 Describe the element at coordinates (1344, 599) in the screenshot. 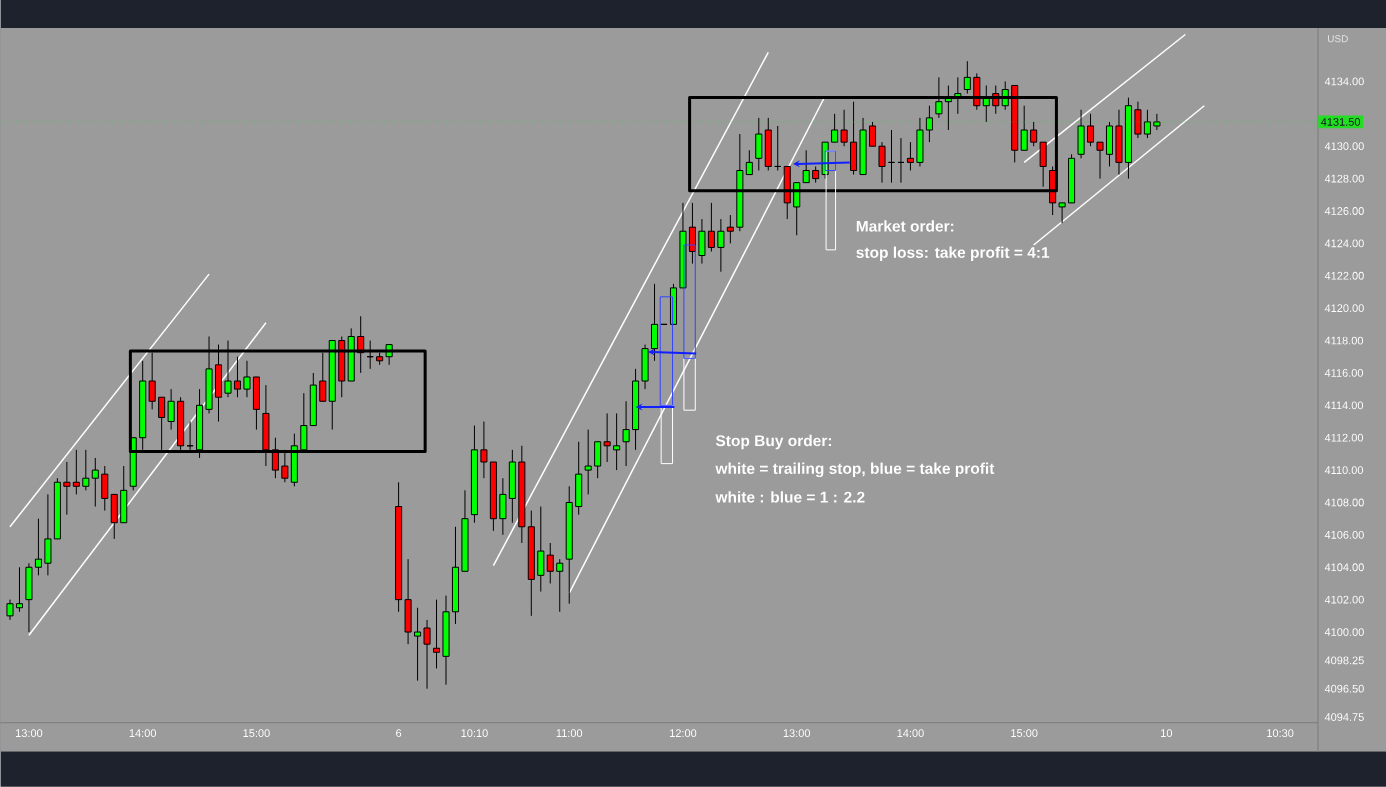

I see `y-tick-label: 4102.00` at that location.